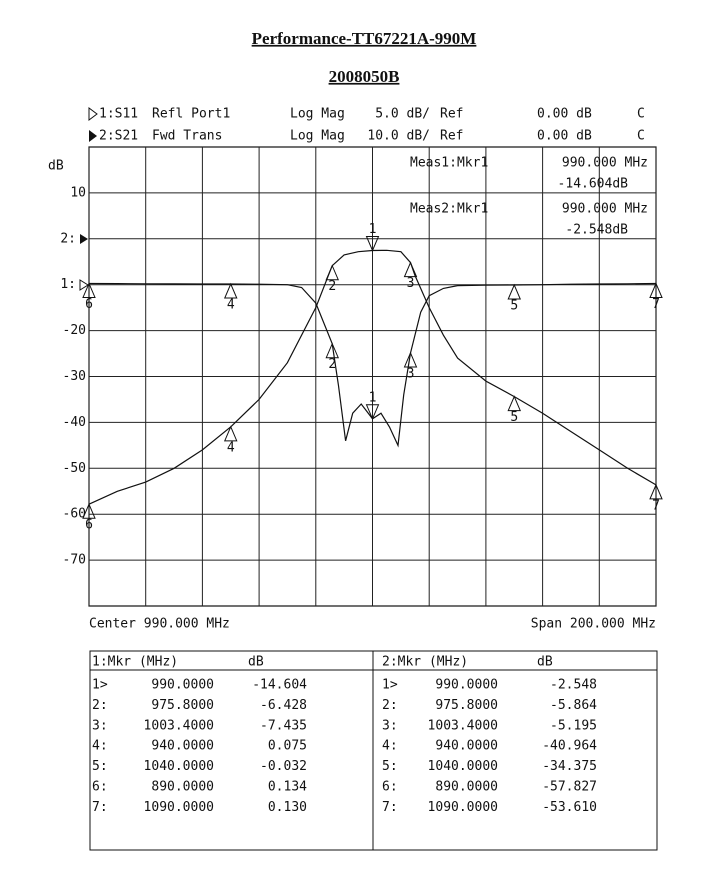 The height and width of the screenshot is (889, 720). Describe the element at coordinates (118, 136) in the screenshot. I see `channel-name: 2:S21` at that location.